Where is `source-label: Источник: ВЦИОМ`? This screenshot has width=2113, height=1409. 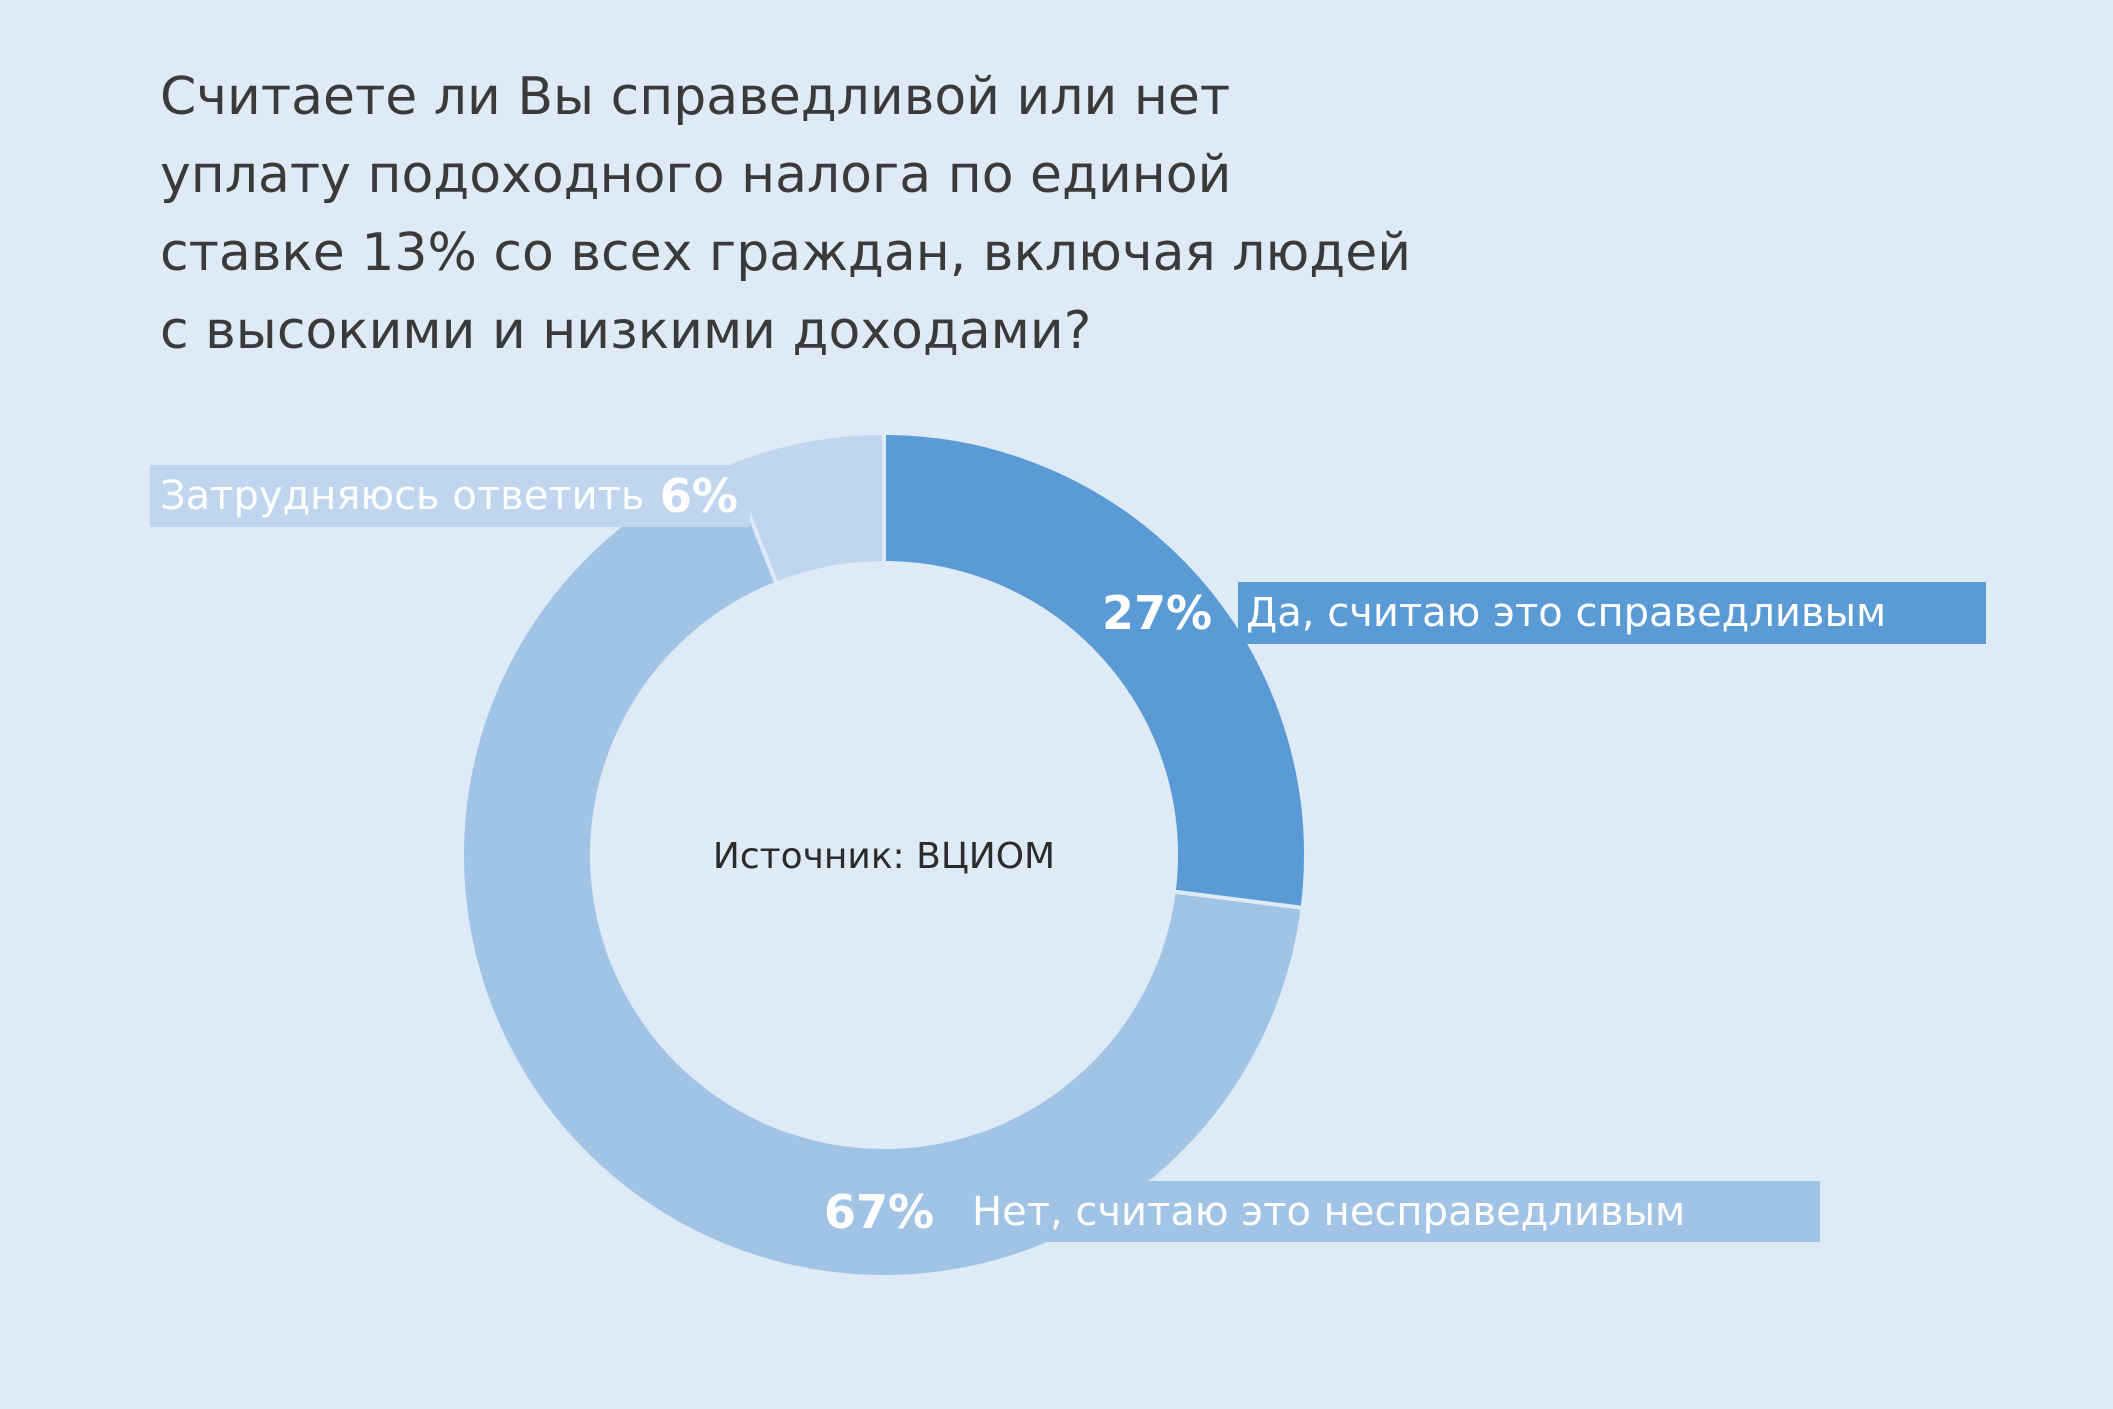
source-label: Источник: ВЦИОМ is located at coordinates (884, 856).